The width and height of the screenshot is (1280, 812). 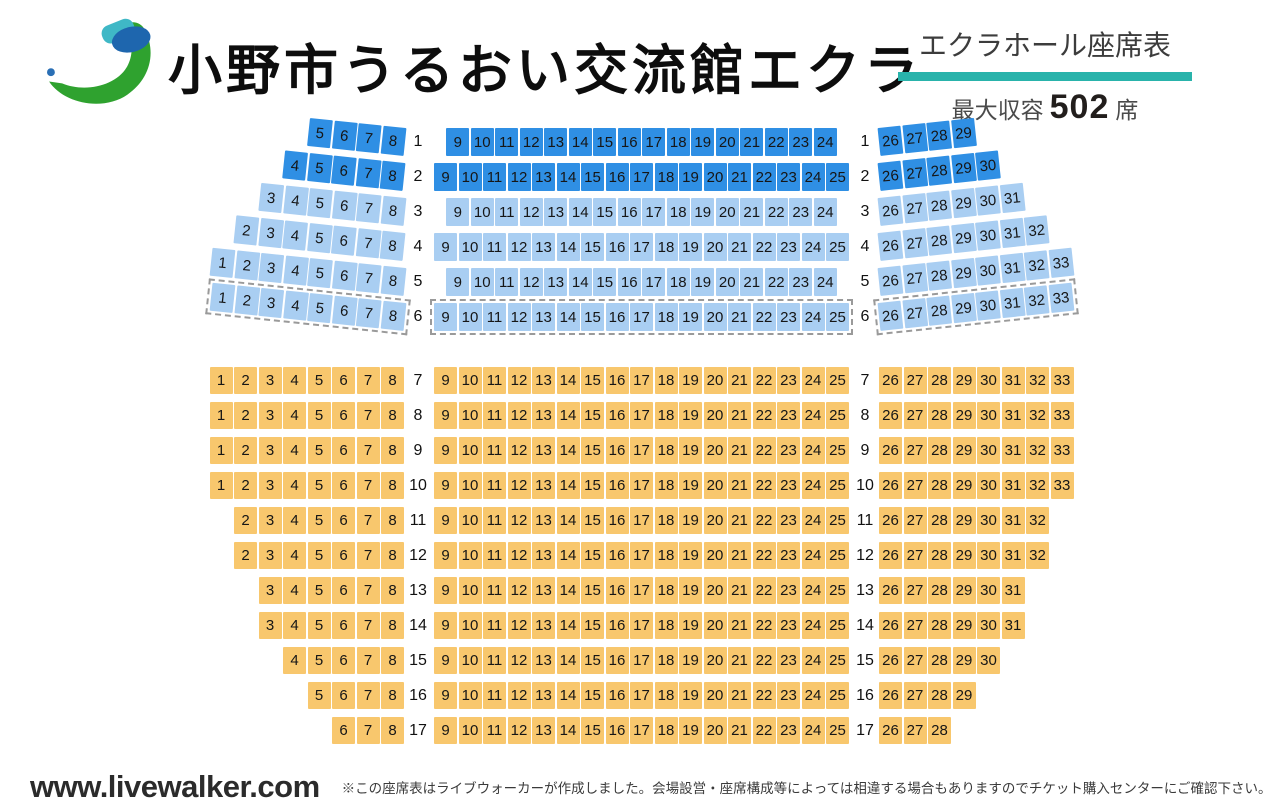 What do you see at coordinates (494, 485) in the screenshot?
I see `seat: 11` at bounding box center [494, 485].